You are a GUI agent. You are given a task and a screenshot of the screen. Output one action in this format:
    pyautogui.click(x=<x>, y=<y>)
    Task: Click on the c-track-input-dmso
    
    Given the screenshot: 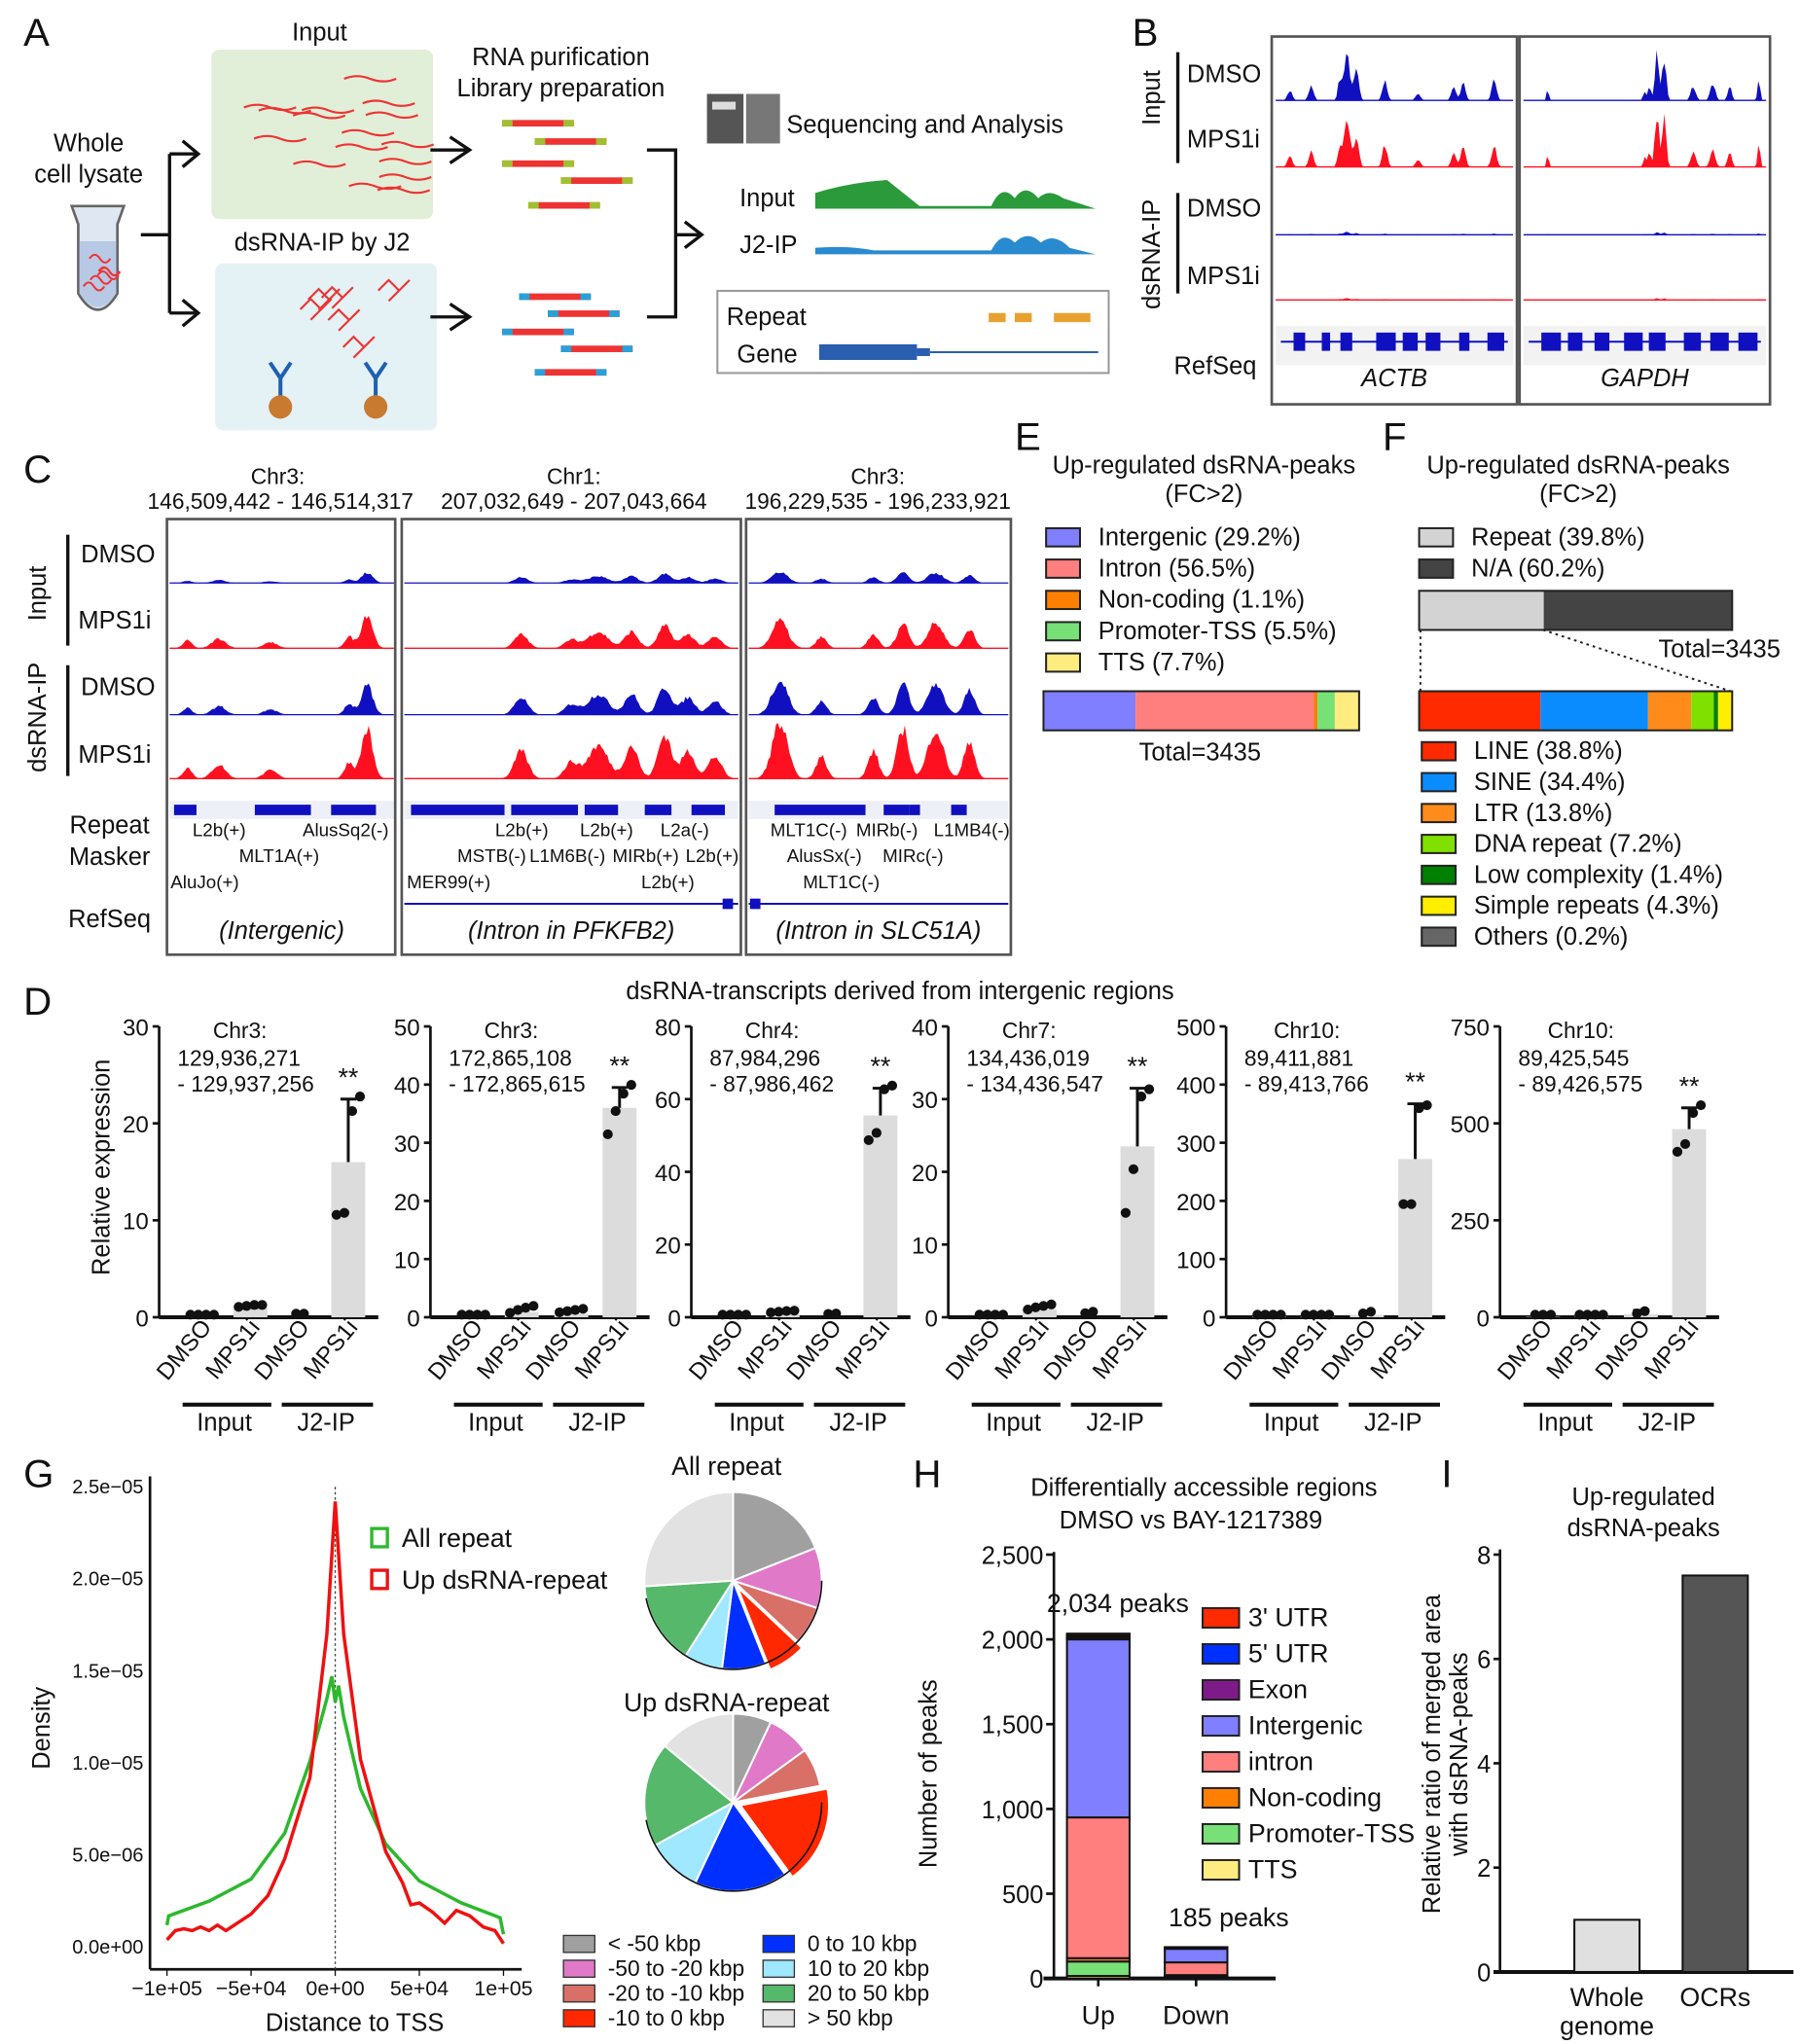 What is the action you would take?
    pyautogui.click(x=878, y=577)
    